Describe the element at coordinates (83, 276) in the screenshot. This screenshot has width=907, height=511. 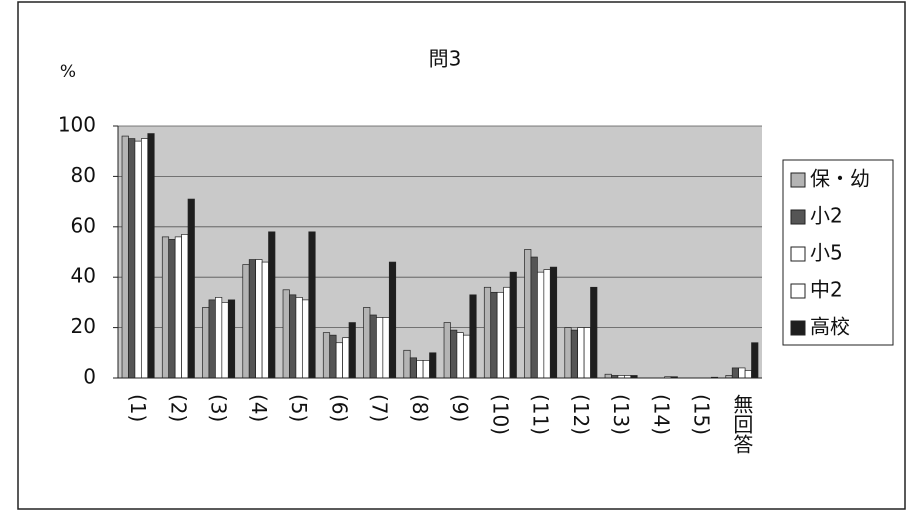
I see `y-tick-label: 40` at that location.